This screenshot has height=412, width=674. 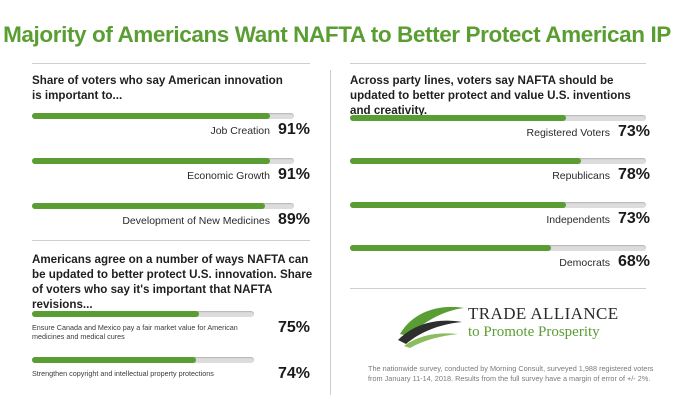 I want to click on bar-label-development-of-new-medicines: Development of New Medicines, so click(x=196, y=221).